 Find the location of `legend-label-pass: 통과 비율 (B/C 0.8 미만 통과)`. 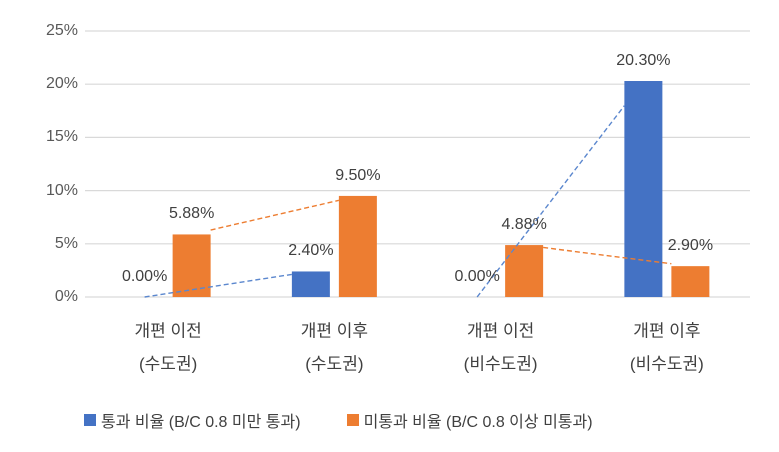

legend-label-pass: 통과 비율 (B/C 0.8 미만 통과) is located at coordinates (201, 422).